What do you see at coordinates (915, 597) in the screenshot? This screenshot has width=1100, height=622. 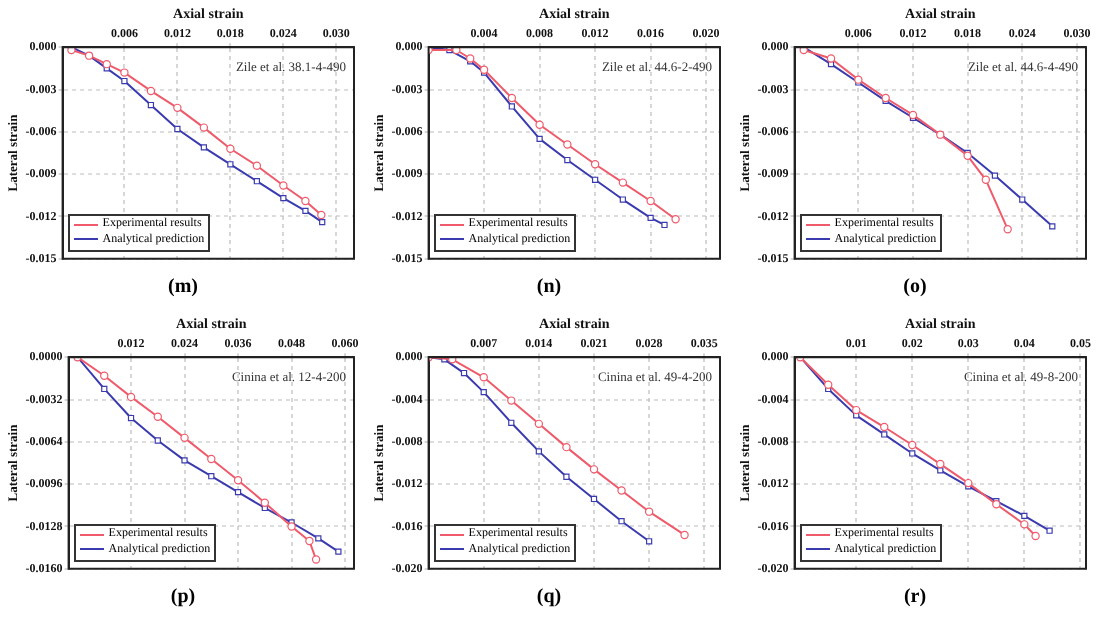 I see `text: (r)` at bounding box center [915, 597].